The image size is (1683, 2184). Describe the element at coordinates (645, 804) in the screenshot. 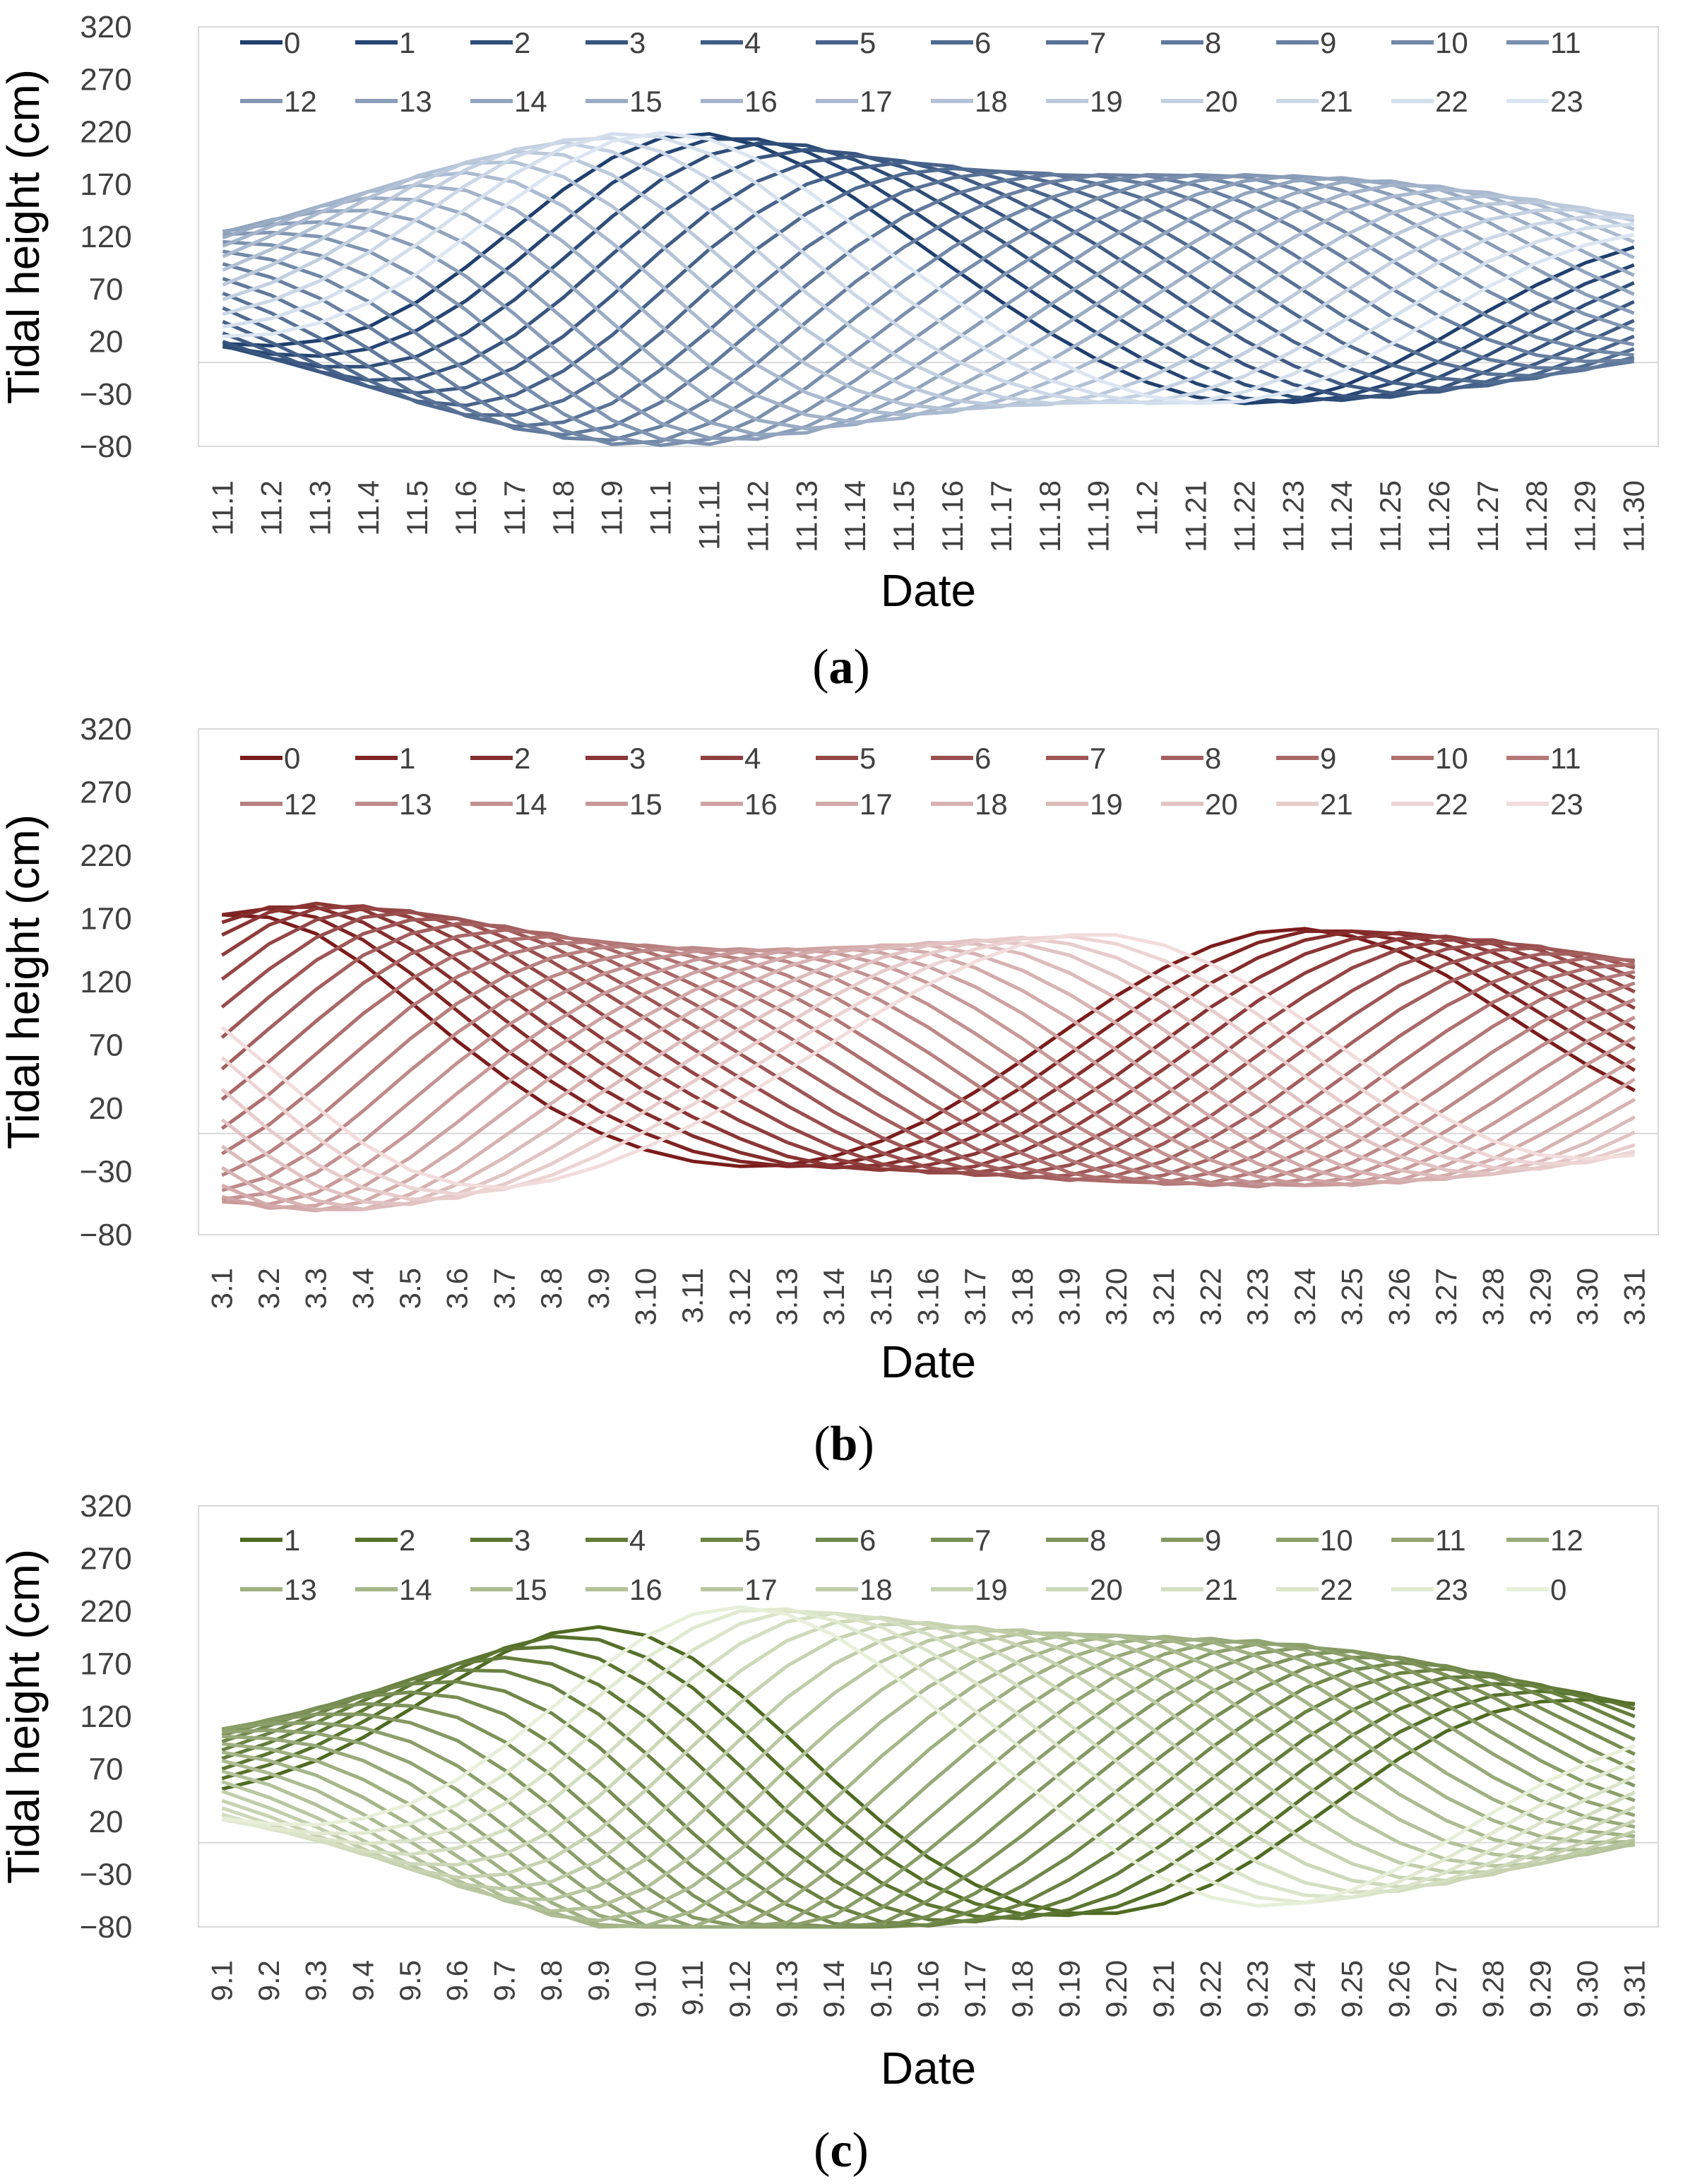

I see `legend-label-15: 15` at that location.